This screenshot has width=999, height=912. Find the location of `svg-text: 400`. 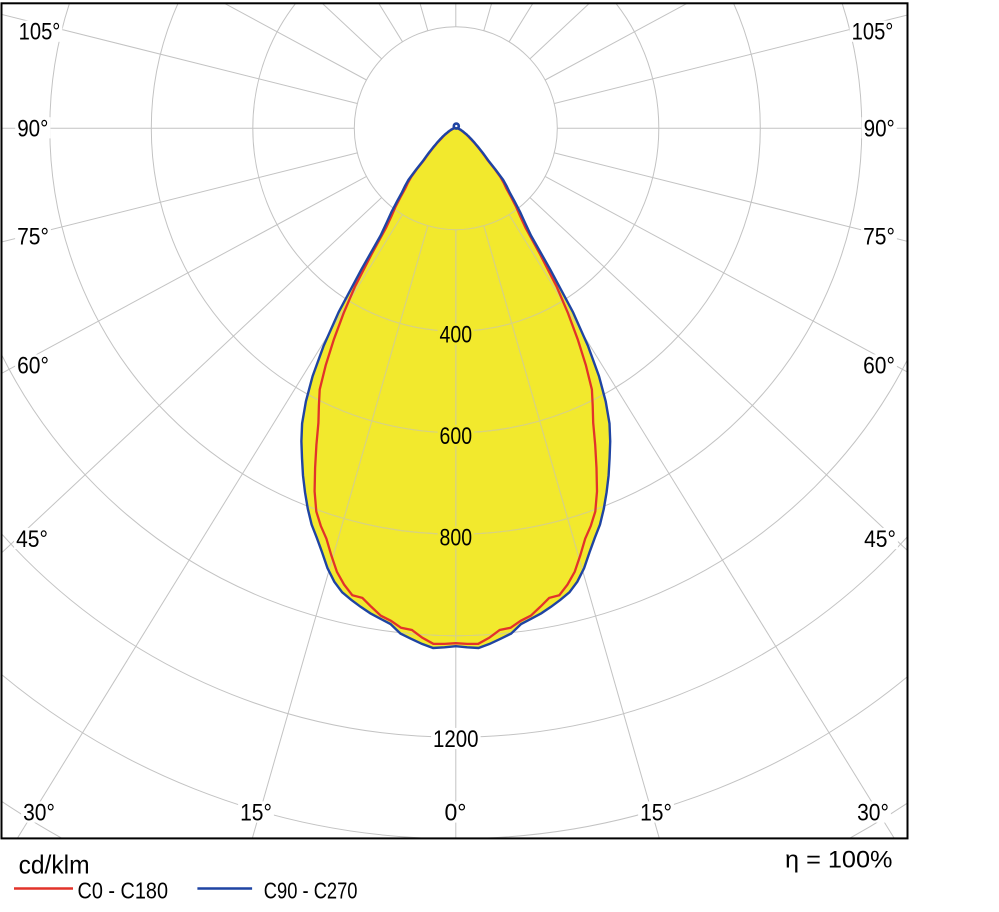

svg-text: 400 is located at coordinates (456, 335).